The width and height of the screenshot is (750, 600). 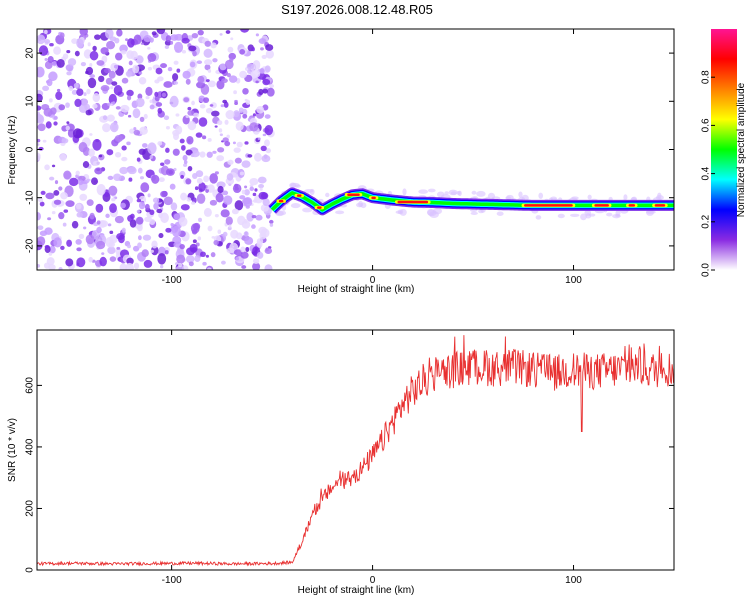 What do you see at coordinates (373, 280) in the screenshot?
I see `x-tick-label: 0` at bounding box center [373, 280].